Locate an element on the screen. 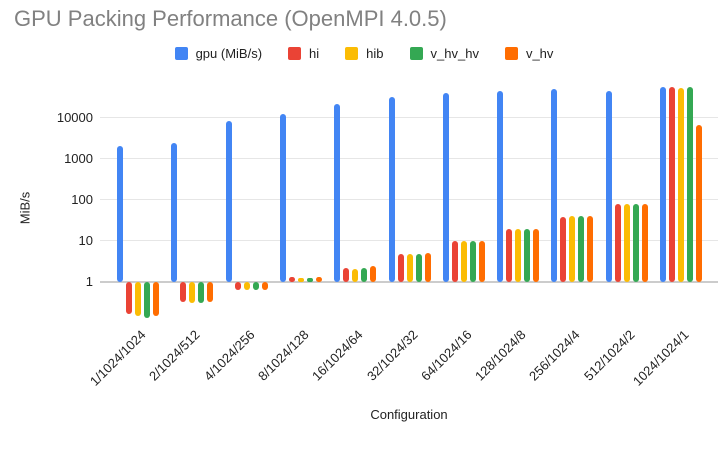 This screenshot has width=728, height=451. y-axis-tick-label: 10000 is located at coordinates (74, 117).